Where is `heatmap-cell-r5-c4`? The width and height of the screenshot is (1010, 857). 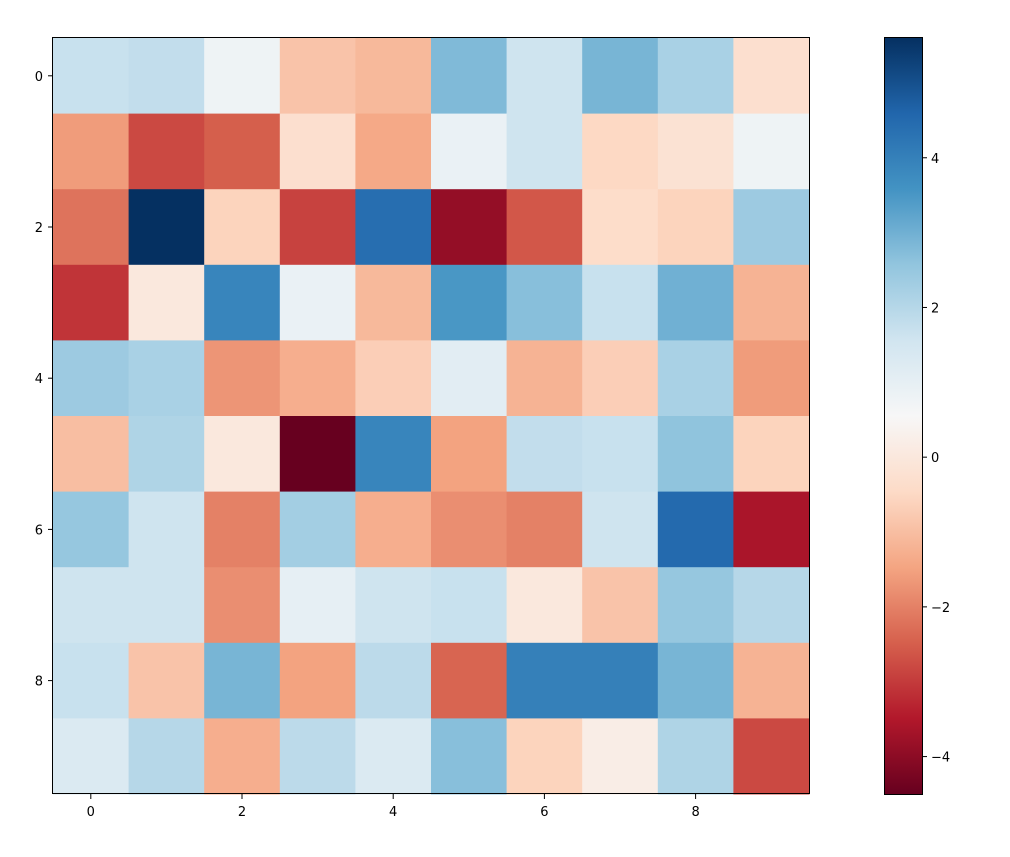 heatmap-cell-r5-c4 is located at coordinates (393, 454).